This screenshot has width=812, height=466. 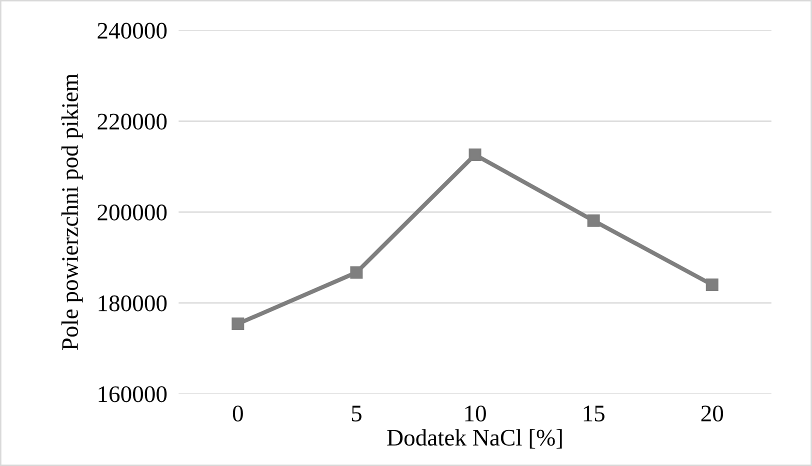 What do you see at coordinates (594, 414) in the screenshot?
I see `x-tick-label: 15` at bounding box center [594, 414].